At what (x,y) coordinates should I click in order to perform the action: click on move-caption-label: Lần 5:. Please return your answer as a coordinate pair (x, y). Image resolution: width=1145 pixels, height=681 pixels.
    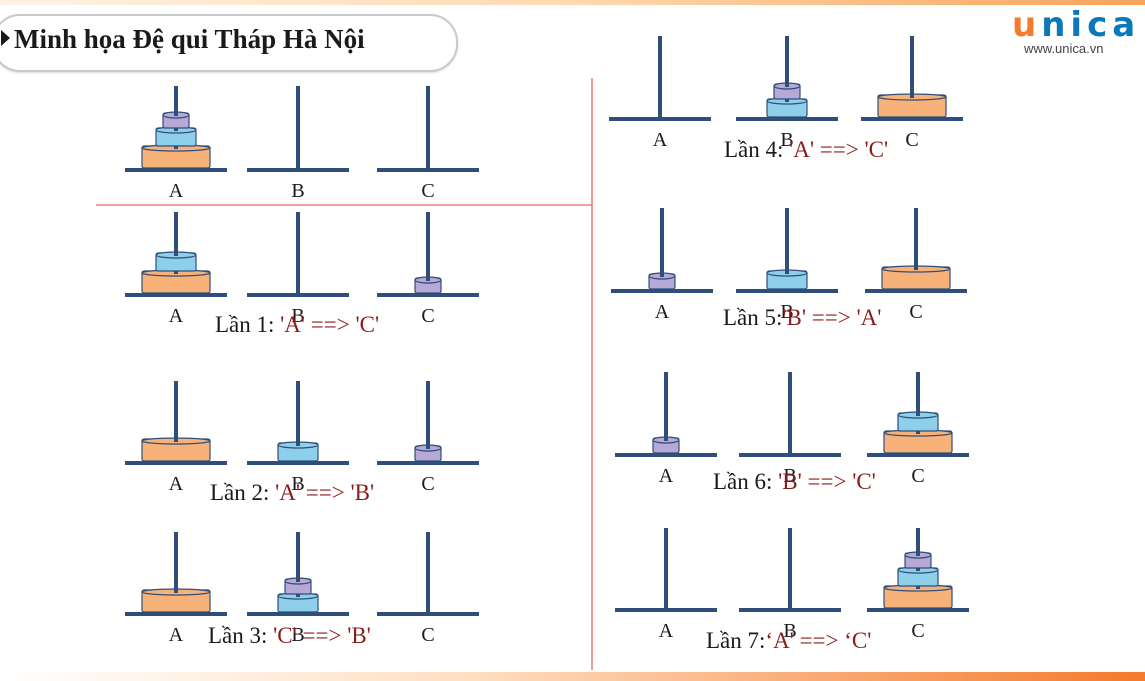
    Looking at the image, I should click on (752, 317).